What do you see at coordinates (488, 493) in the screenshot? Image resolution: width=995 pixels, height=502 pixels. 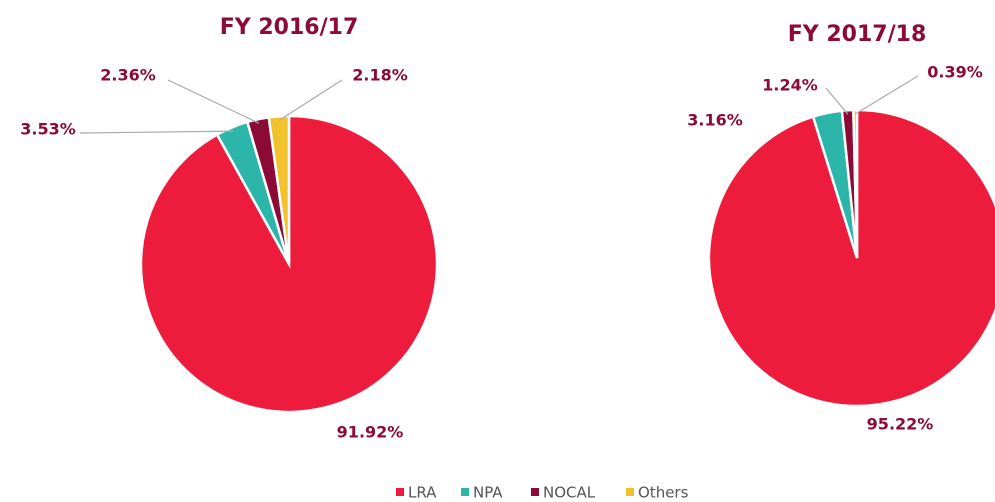 I see `legend-item: NPA` at bounding box center [488, 493].